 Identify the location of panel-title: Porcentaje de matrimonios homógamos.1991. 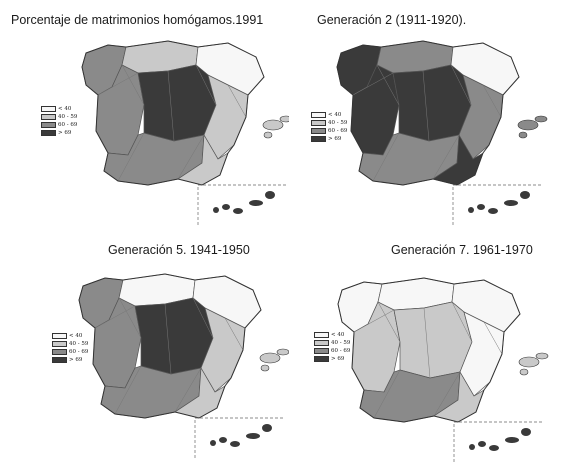
(137, 20).